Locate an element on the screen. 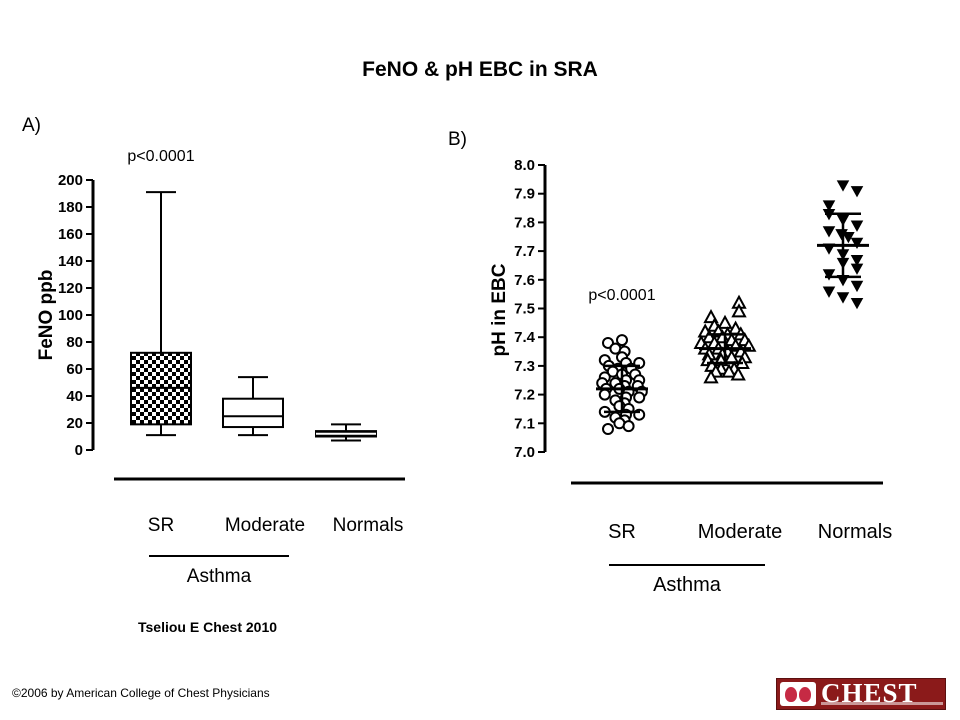 The image size is (960, 720). y-tick-label: 7.0 is located at coordinates (524, 452).